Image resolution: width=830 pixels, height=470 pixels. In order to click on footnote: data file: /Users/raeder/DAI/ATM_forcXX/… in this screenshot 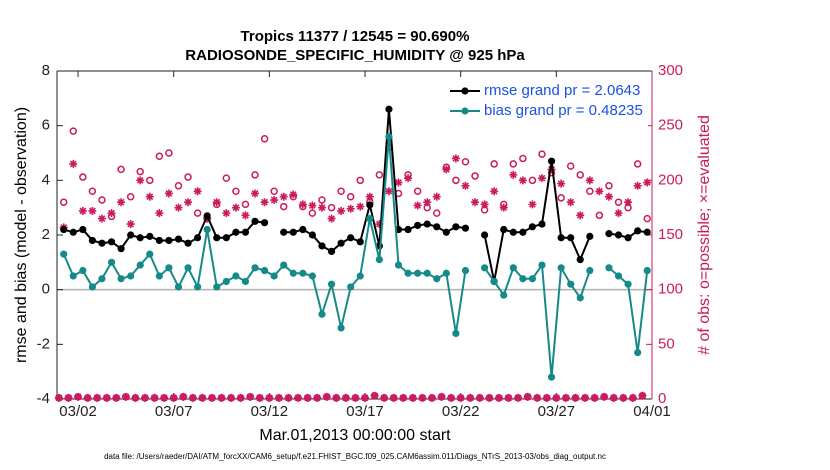, I will do `click(355, 456)`.